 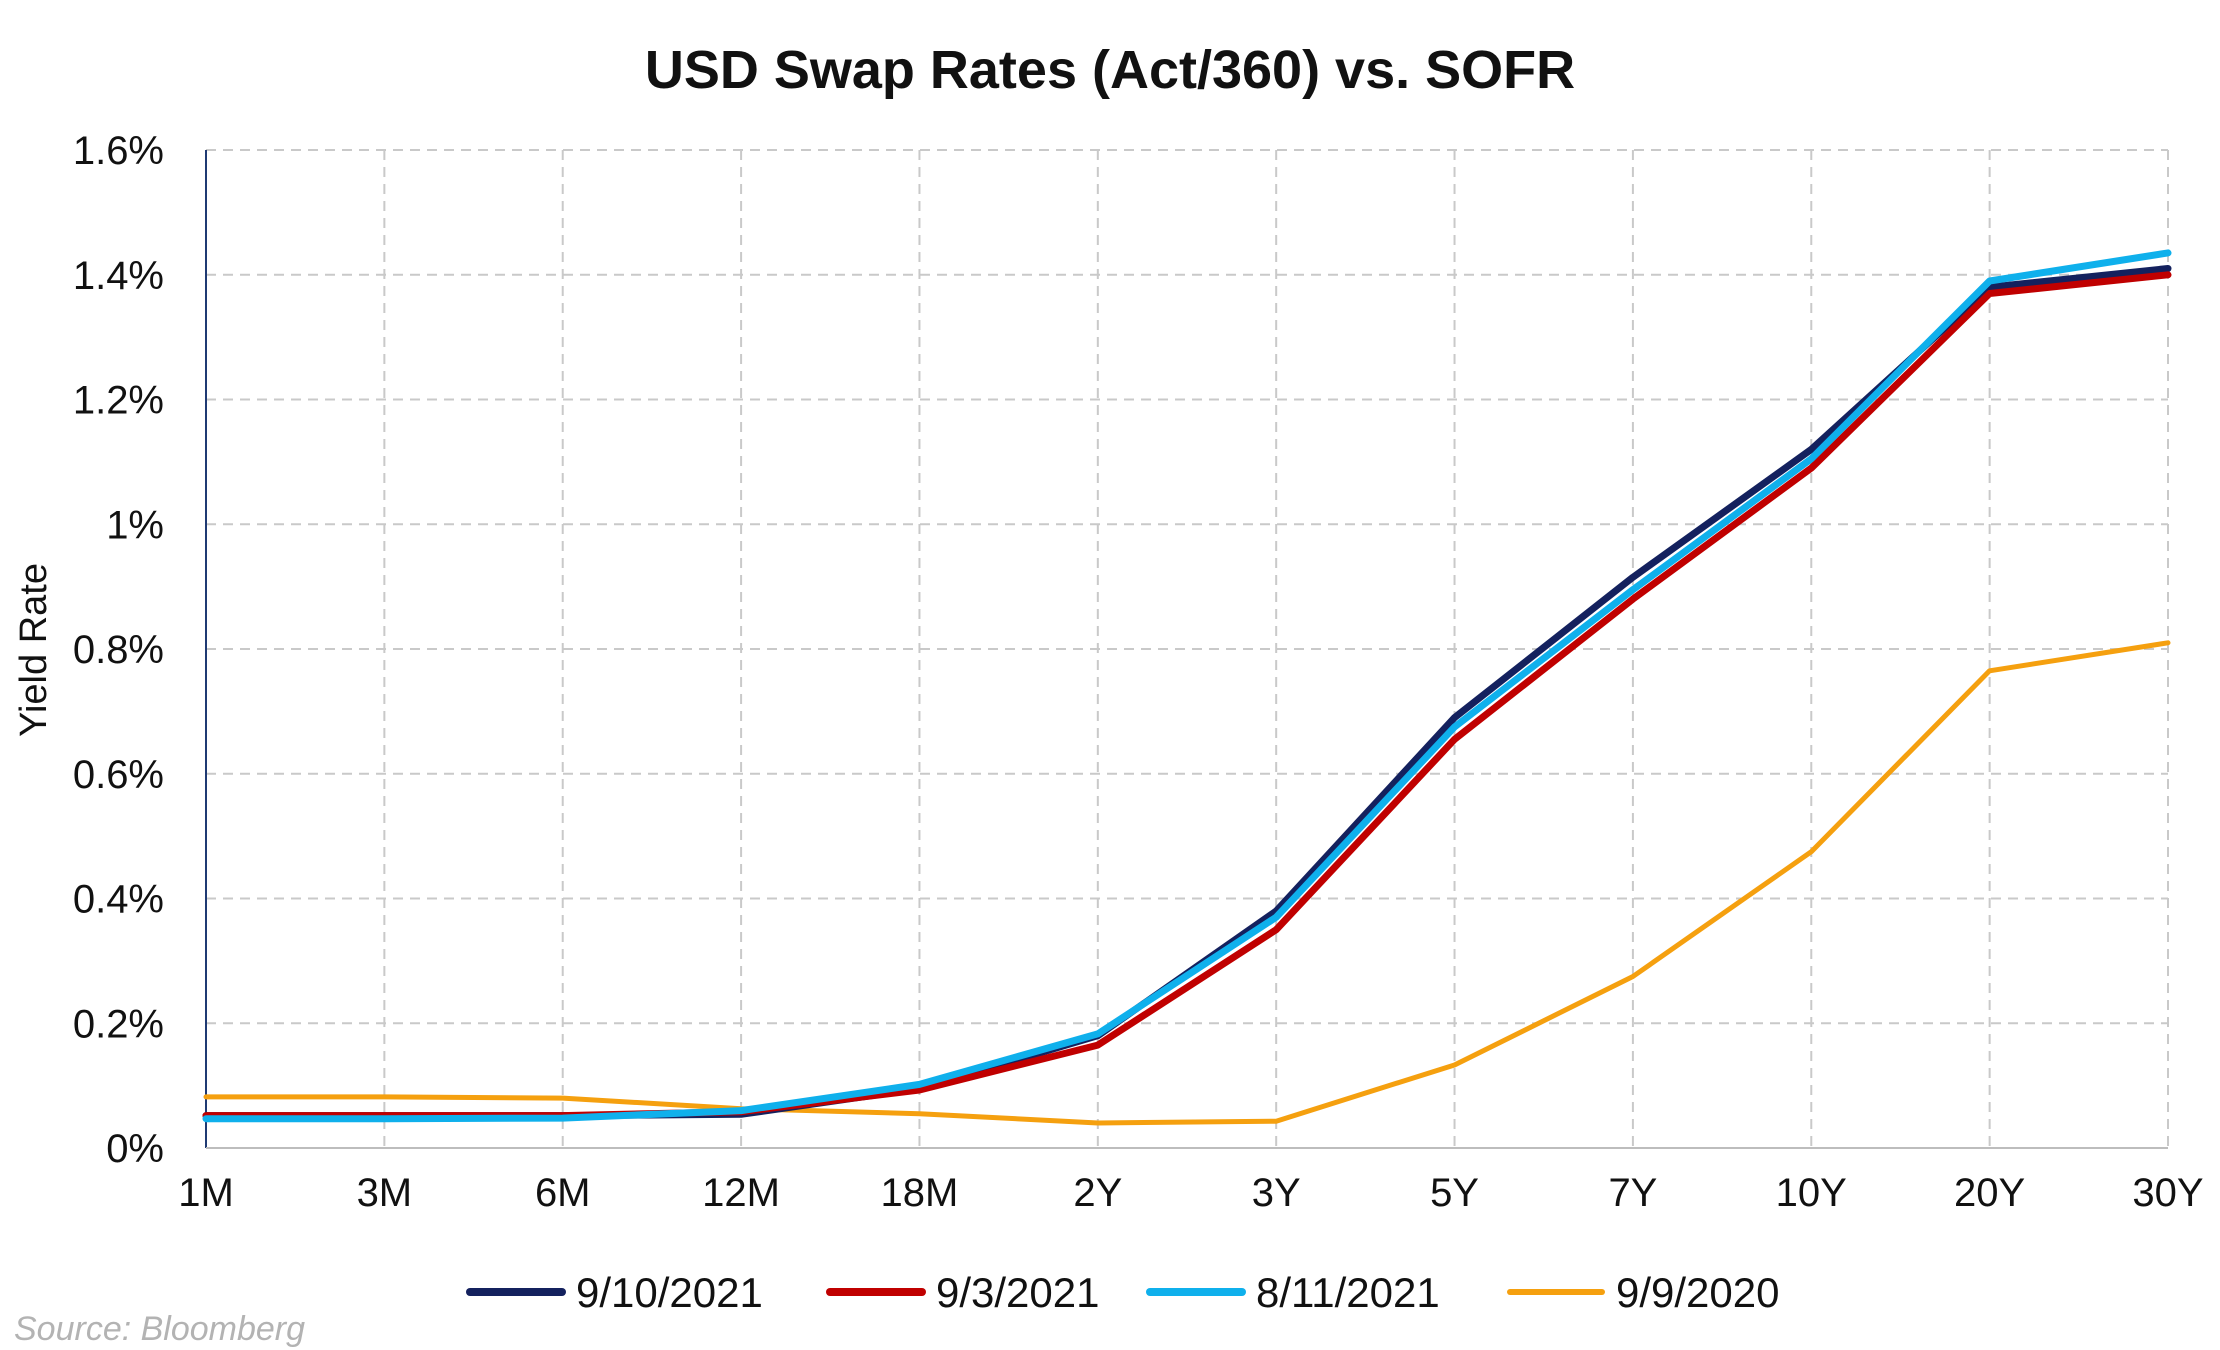 I want to click on x-tick-label: 20Y, so click(x=1989, y=1193).